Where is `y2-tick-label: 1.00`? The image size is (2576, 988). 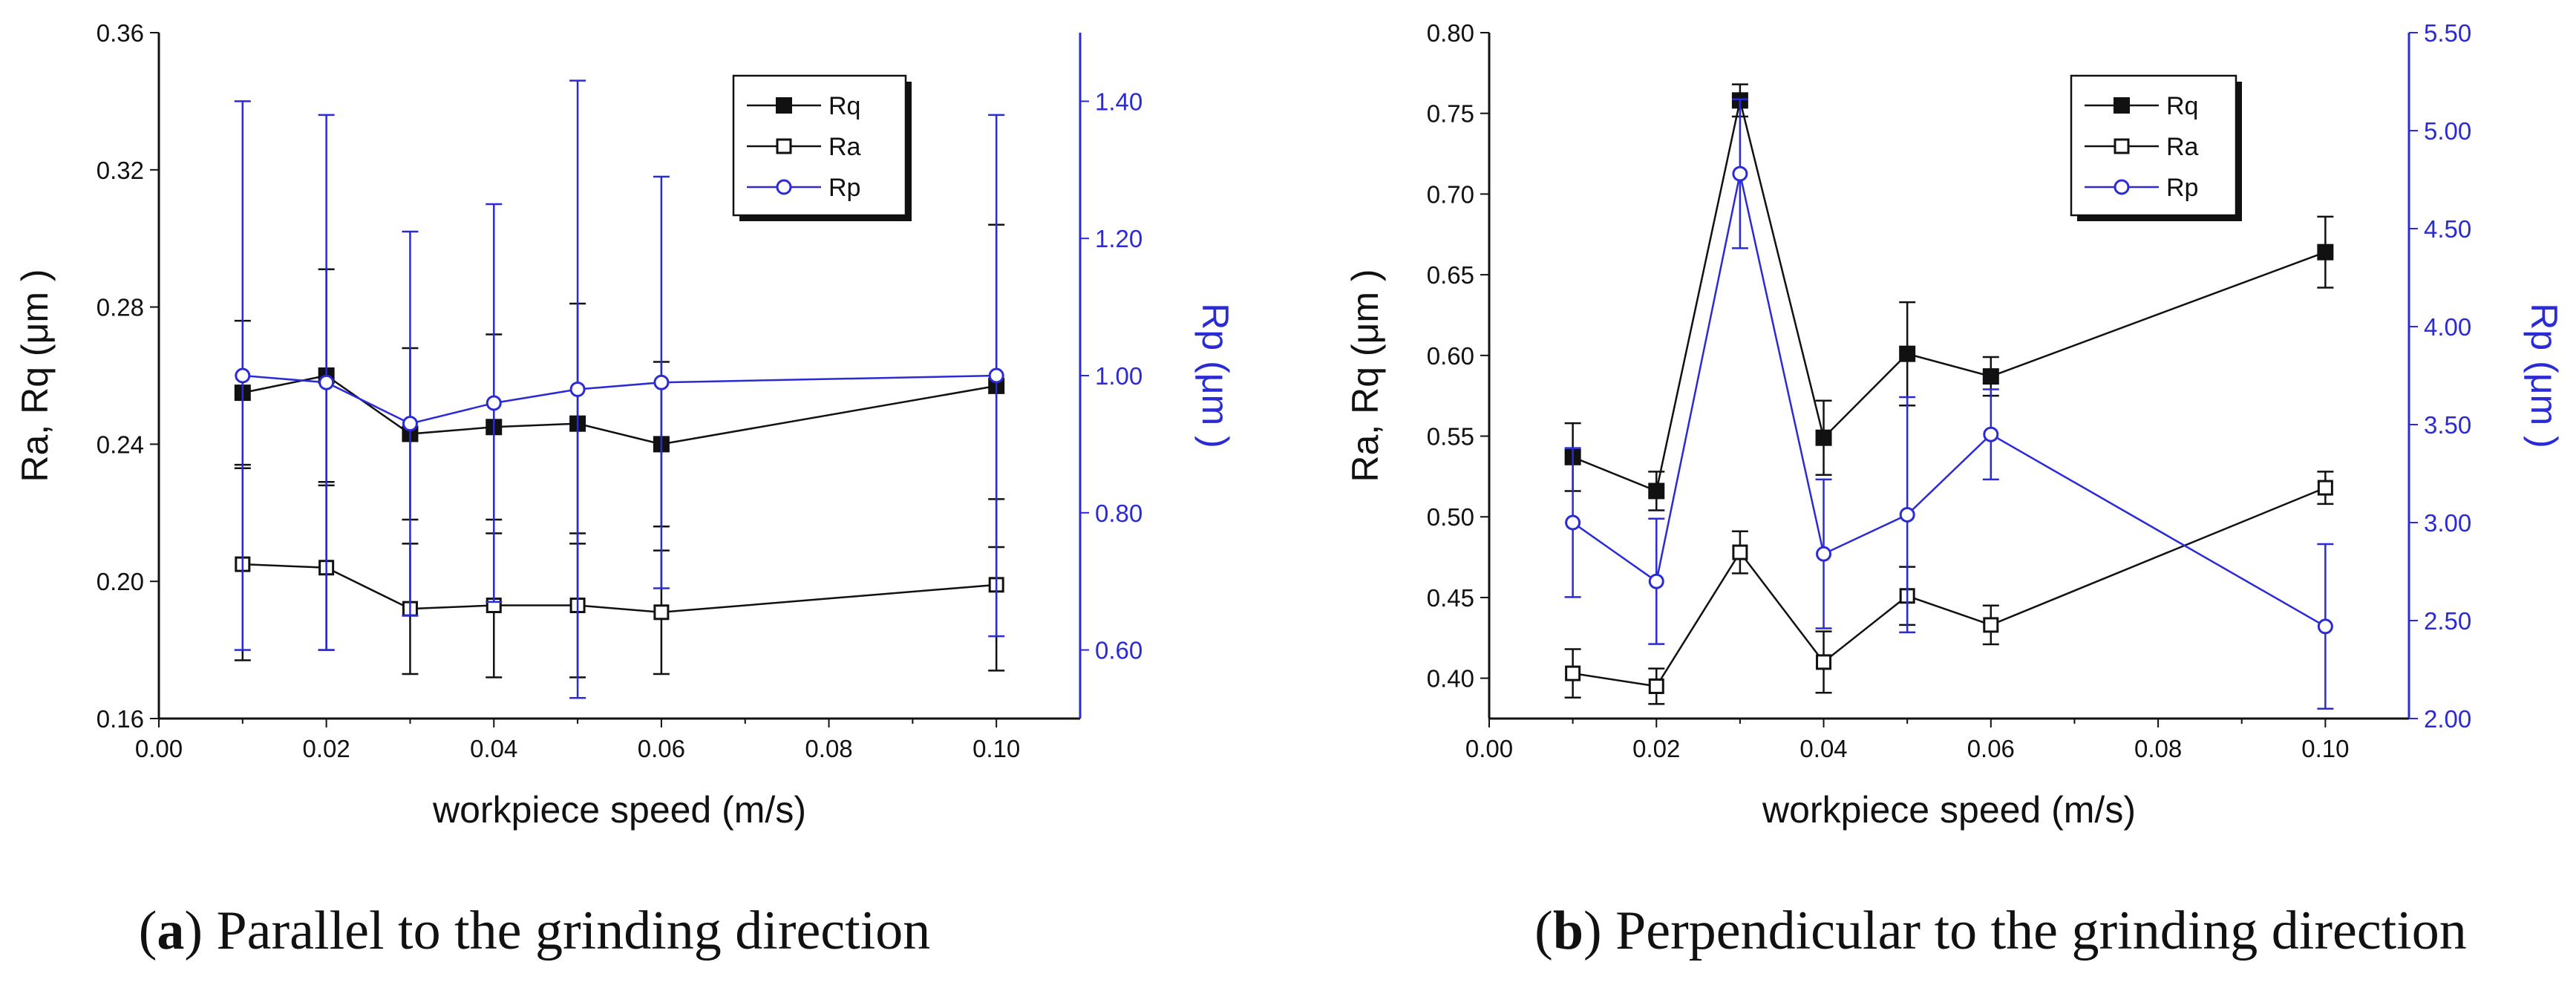
y2-tick-label: 1.00 is located at coordinates (1118, 376).